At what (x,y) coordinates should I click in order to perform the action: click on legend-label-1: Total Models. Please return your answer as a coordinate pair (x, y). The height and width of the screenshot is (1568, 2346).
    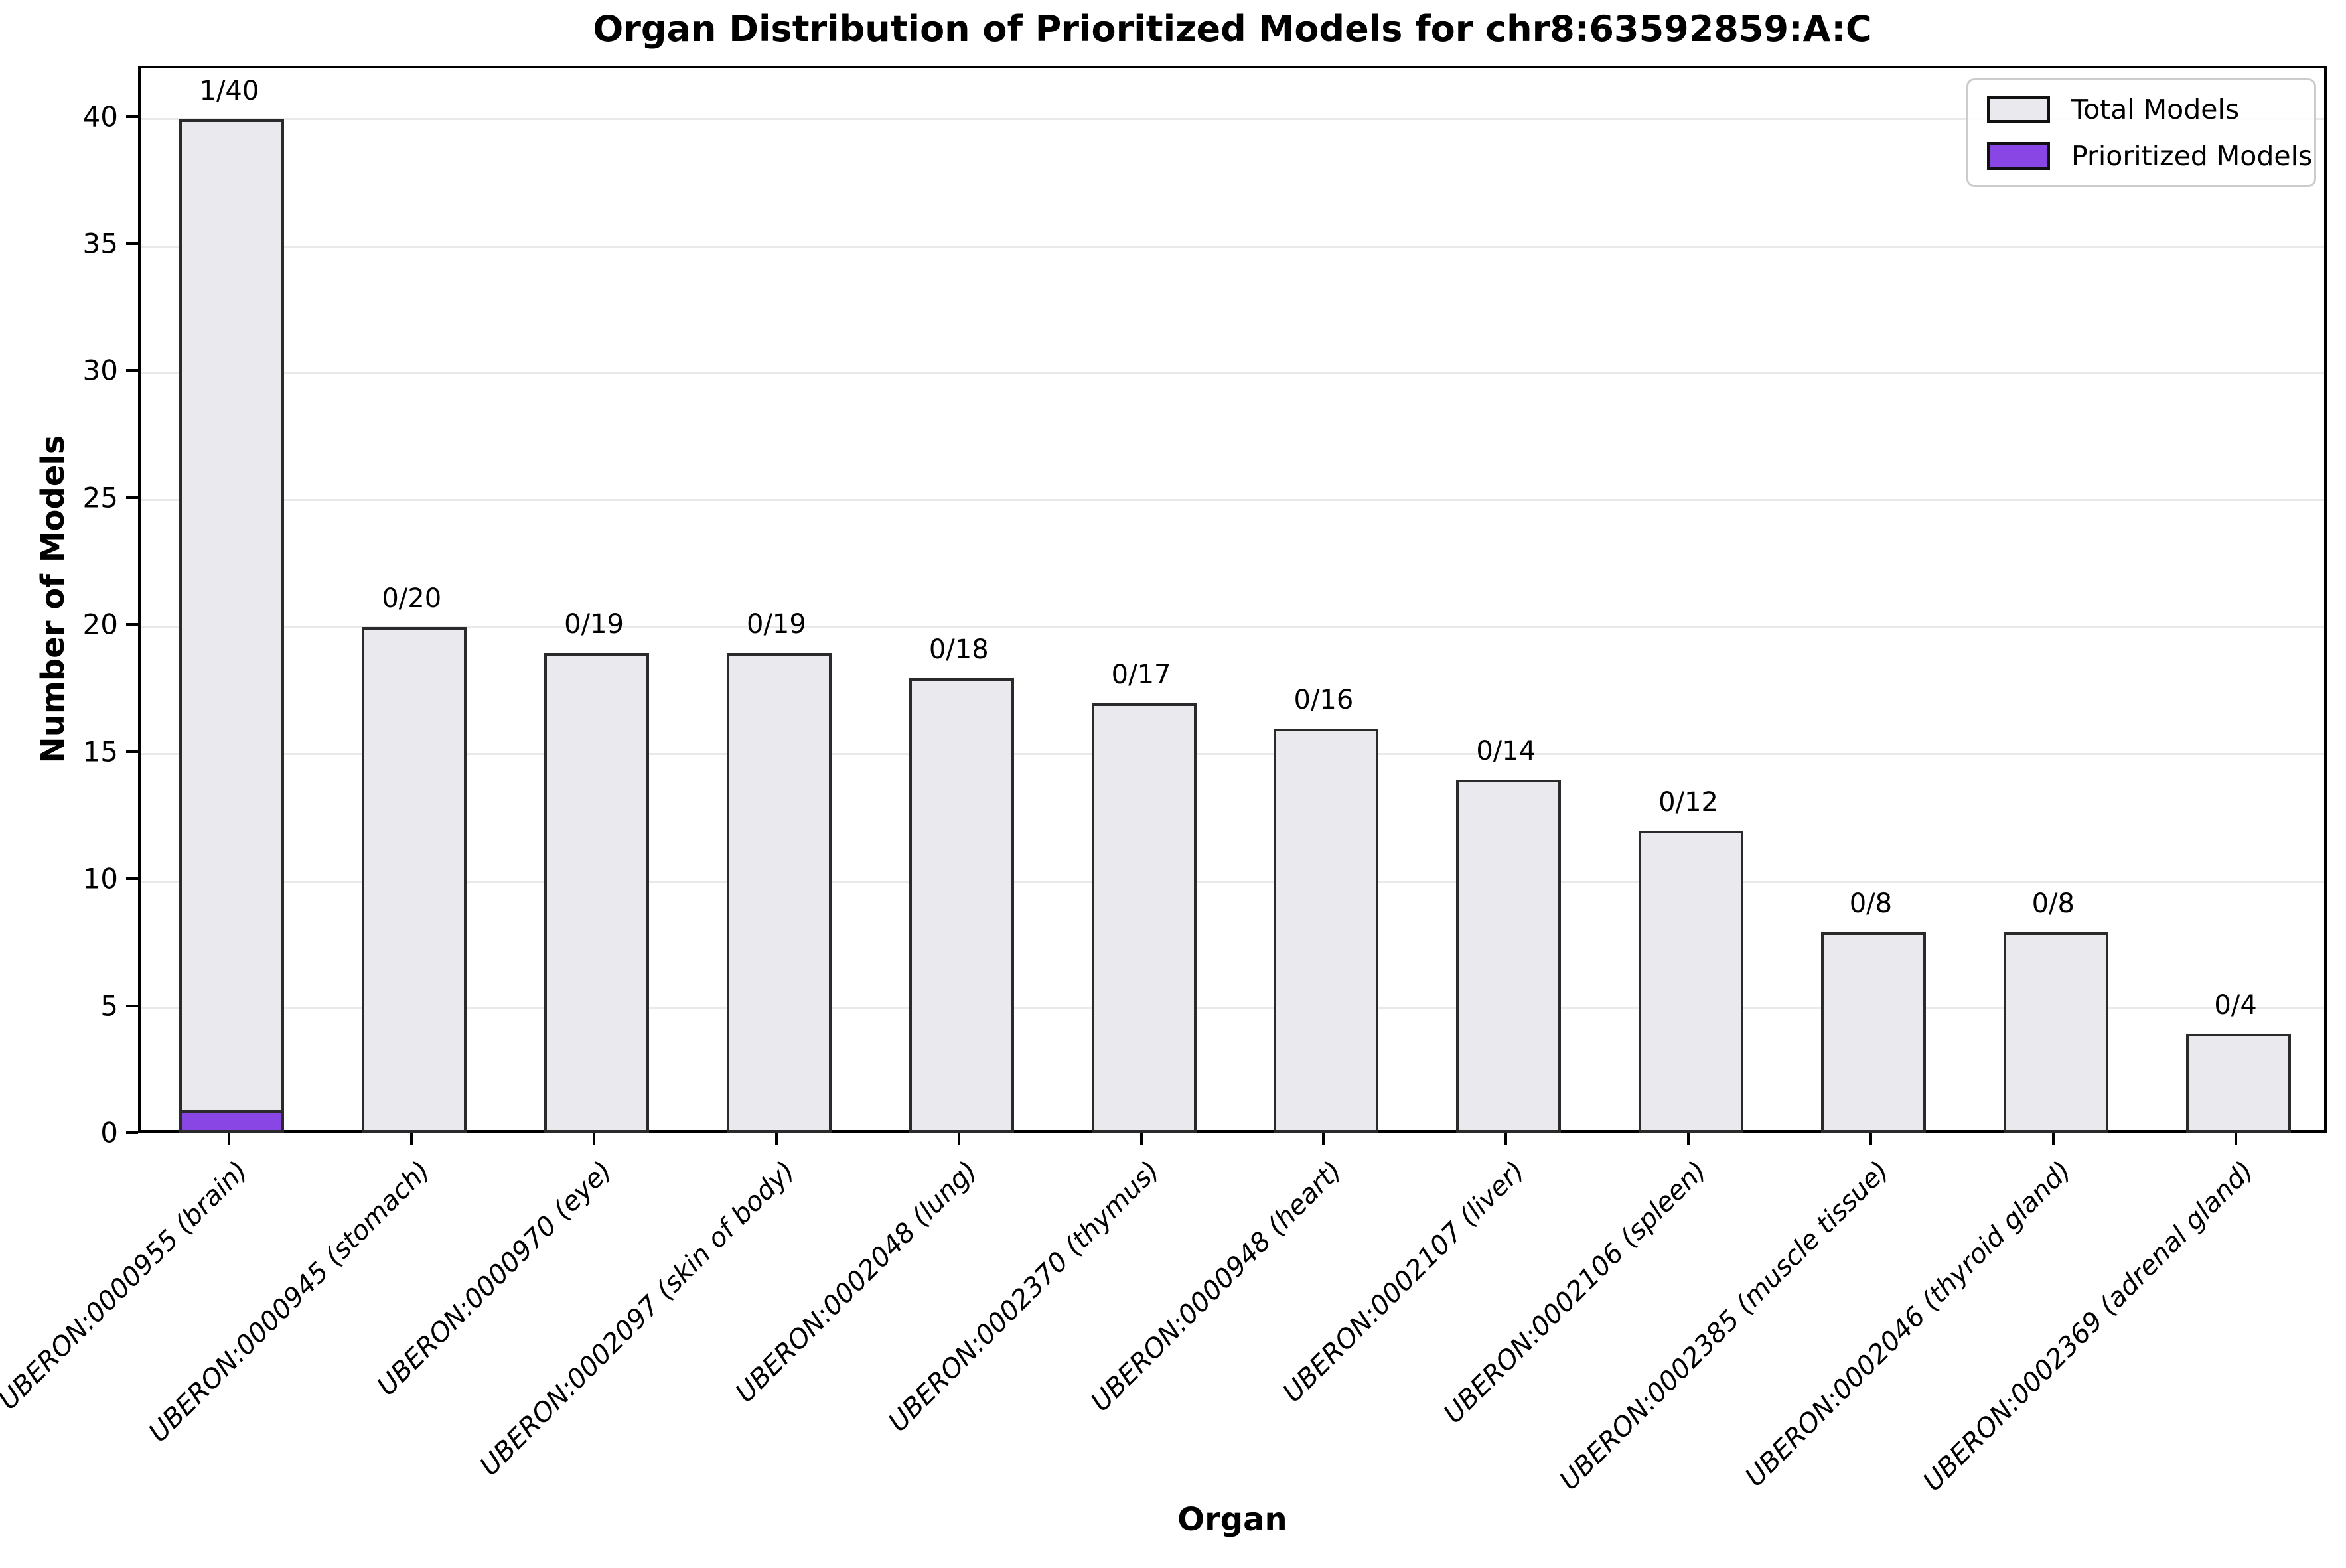
    Looking at the image, I should click on (2155, 109).